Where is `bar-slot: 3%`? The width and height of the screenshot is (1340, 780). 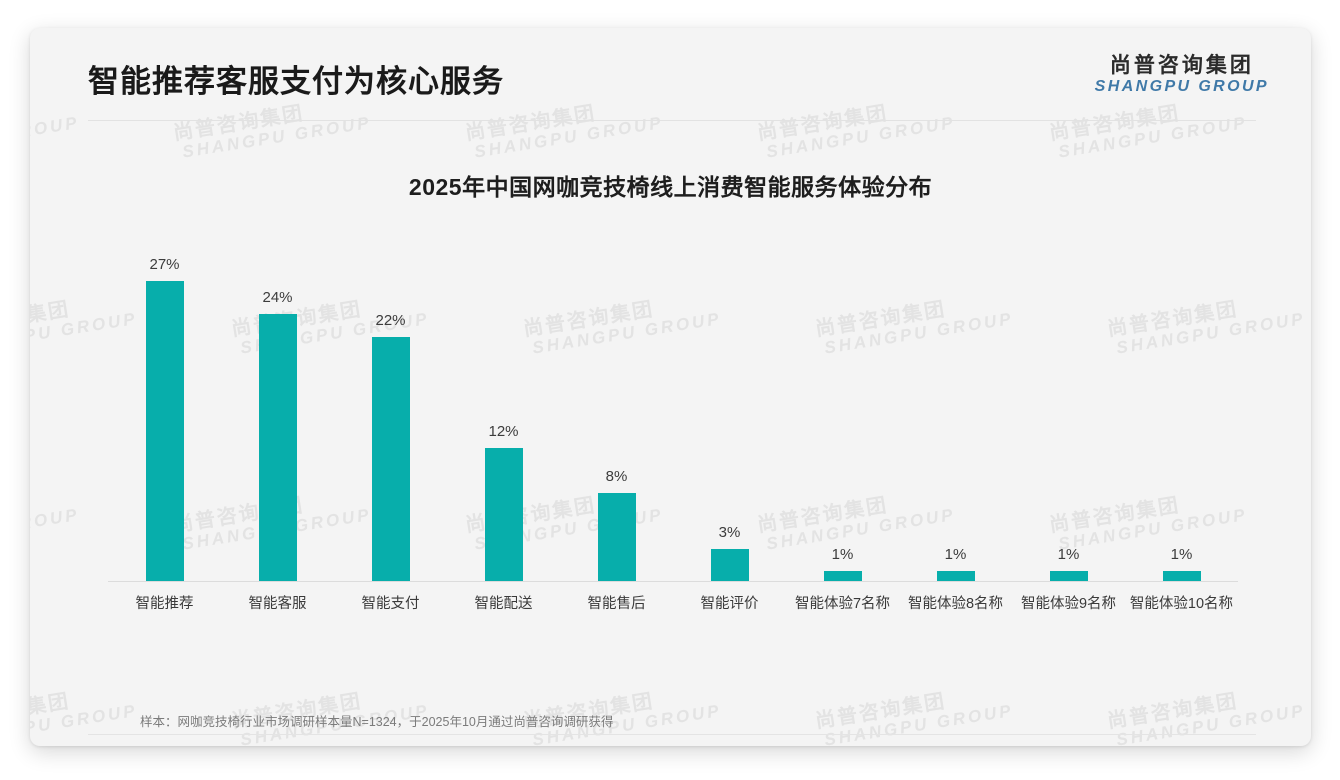
bar-slot: 3% is located at coordinates (729, 403).